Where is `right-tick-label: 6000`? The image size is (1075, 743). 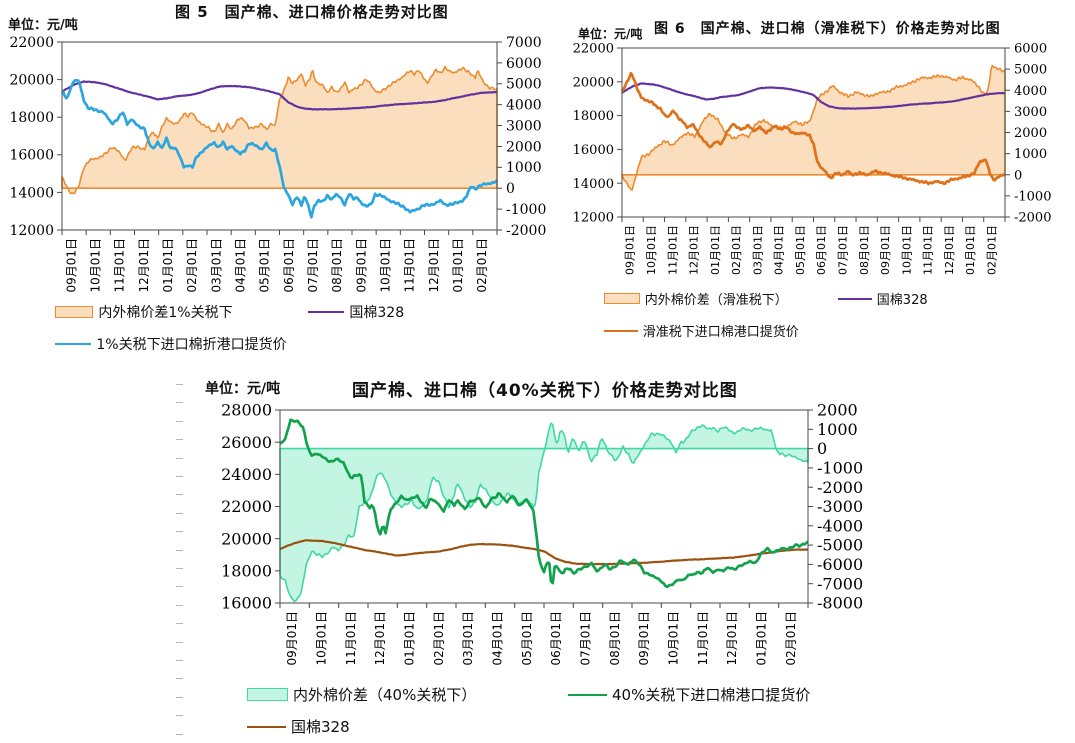
right-tick-label: 6000 is located at coordinates (524, 64).